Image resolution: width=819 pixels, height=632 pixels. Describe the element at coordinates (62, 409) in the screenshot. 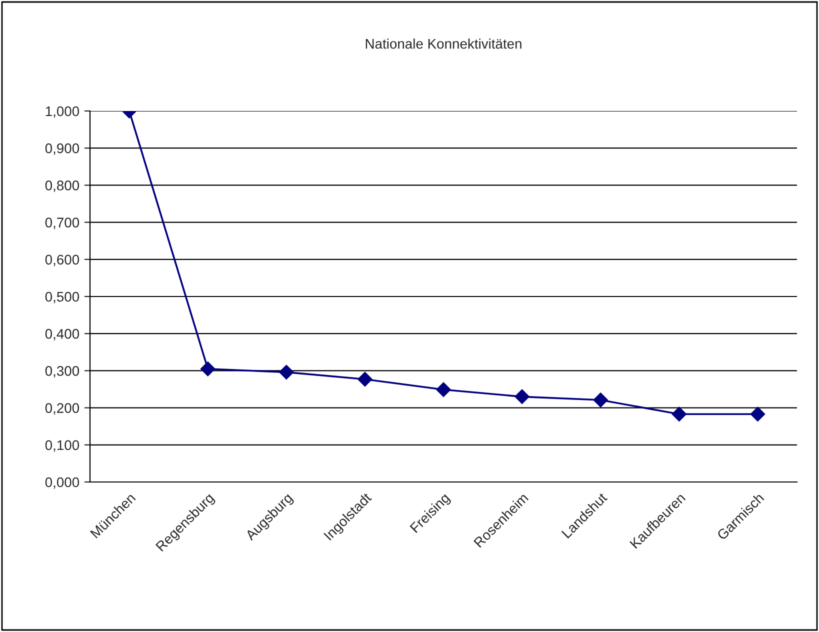

I see `y-tick-label: 0,200` at that location.